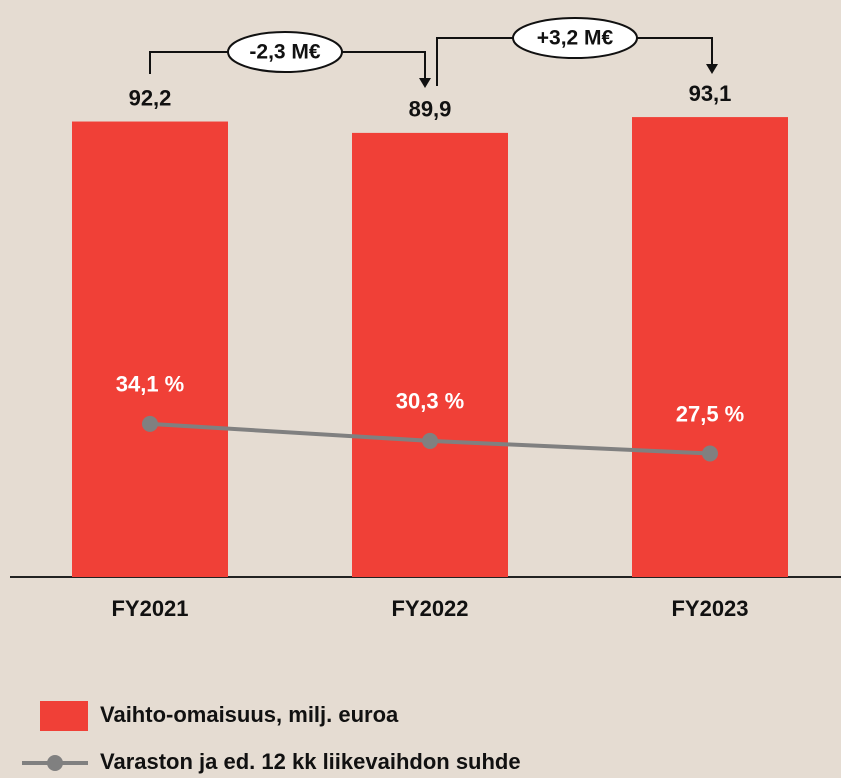 The height and width of the screenshot is (778, 841). What do you see at coordinates (429, 608) in the screenshot?
I see `x-tick-label: FY2022` at bounding box center [429, 608].